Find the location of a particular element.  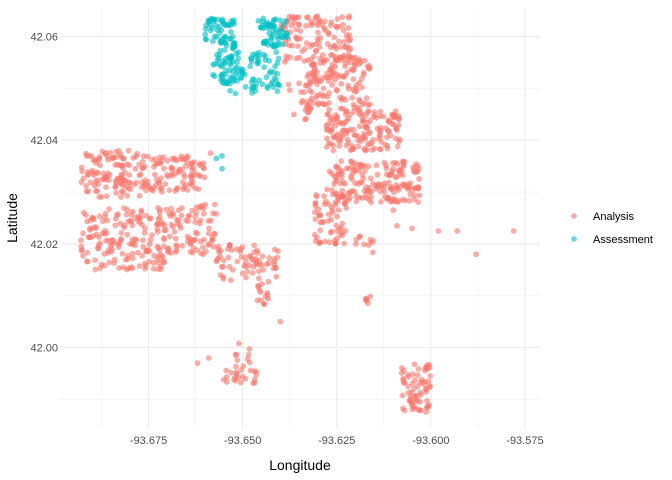

legend: Analysis Assessment is located at coordinates (612, 228).